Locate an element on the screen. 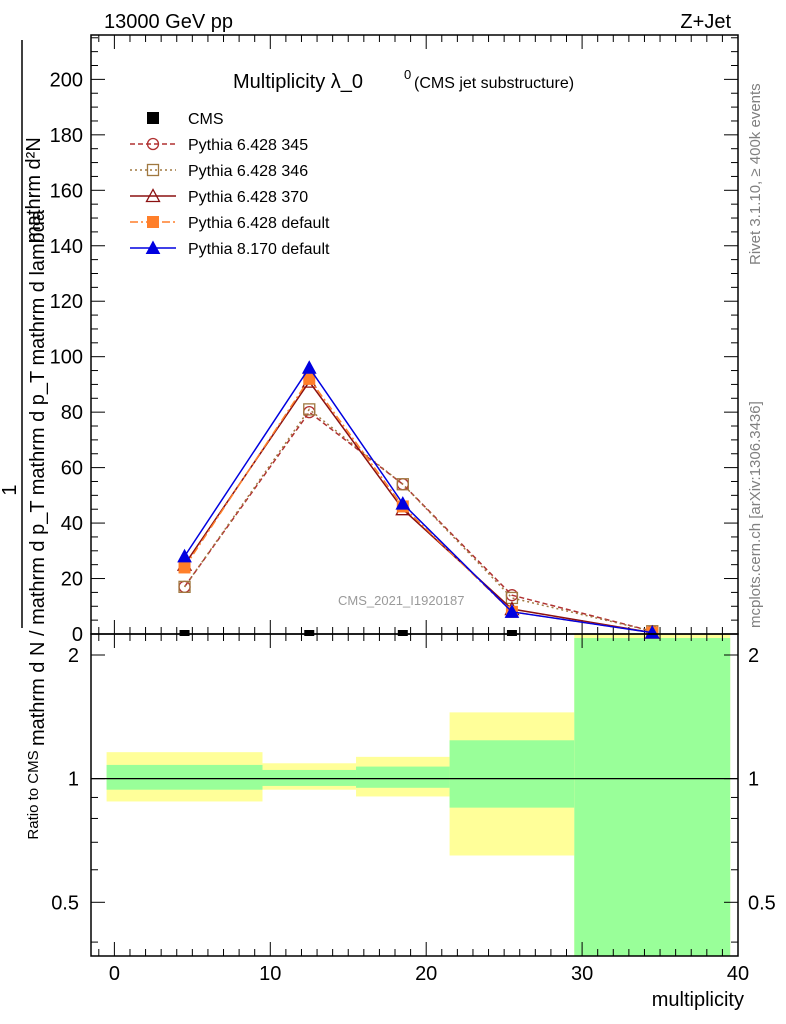  ratio-xtick-label: 30 is located at coordinates (582, 974).